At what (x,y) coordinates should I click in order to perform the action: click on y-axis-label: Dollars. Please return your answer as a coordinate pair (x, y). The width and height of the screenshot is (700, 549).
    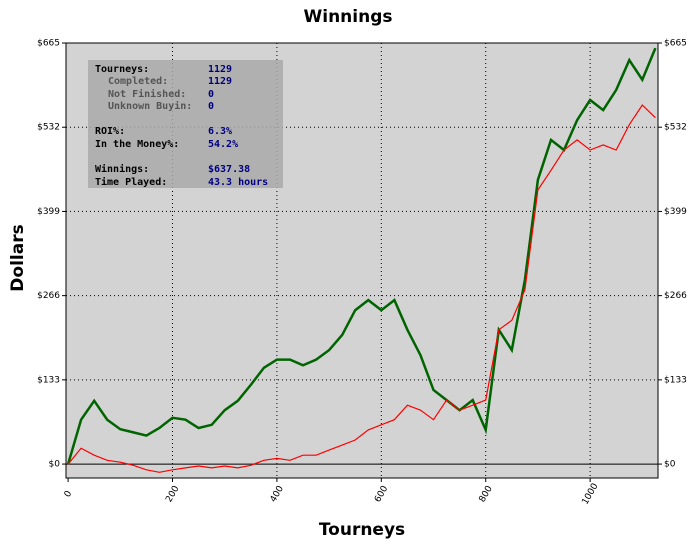
    Looking at the image, I should click on (18, 257).